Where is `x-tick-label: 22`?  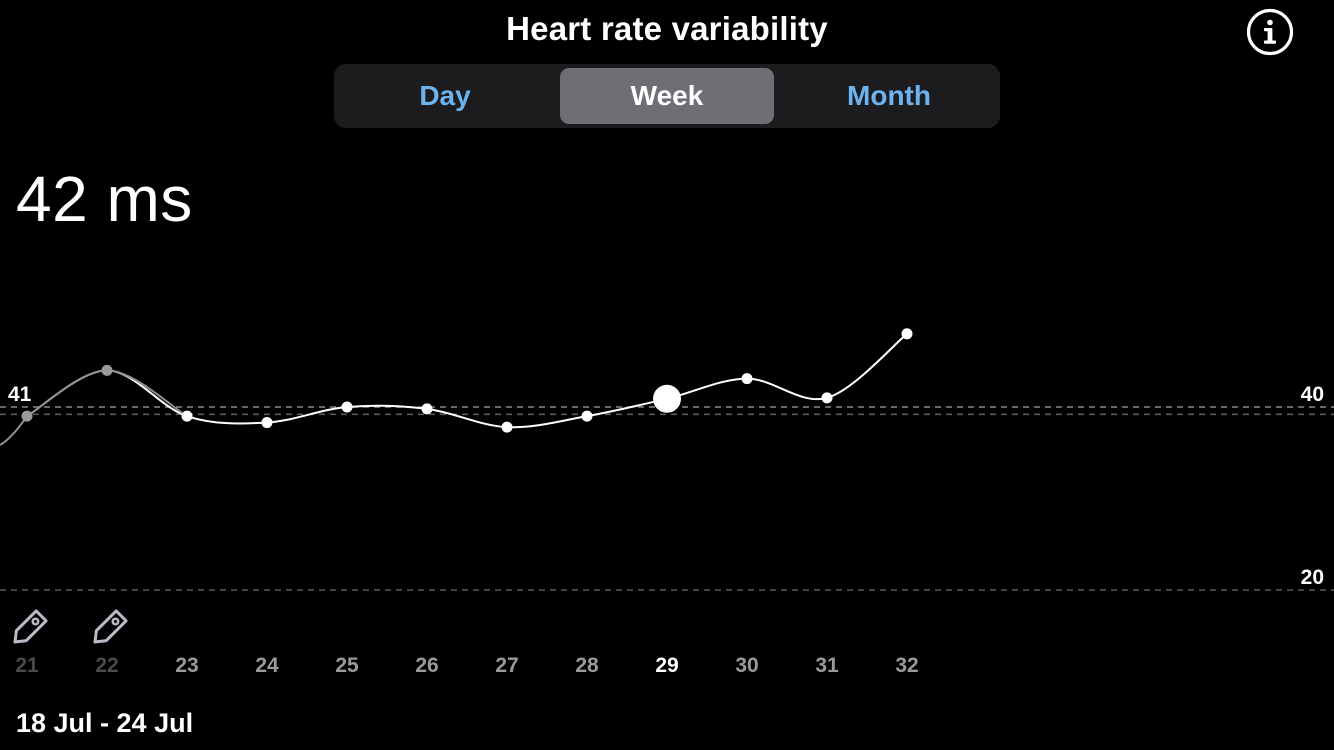 x-tick-label: 22 is located at coordinates (106, 665).